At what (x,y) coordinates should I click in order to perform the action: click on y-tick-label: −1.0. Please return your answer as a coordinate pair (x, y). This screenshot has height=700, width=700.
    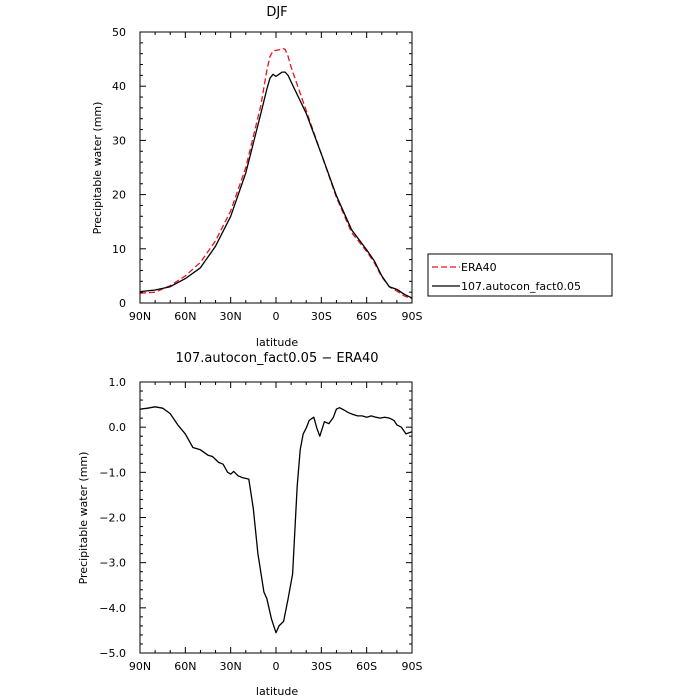
    Looking at the image, I should click on (112, 472).